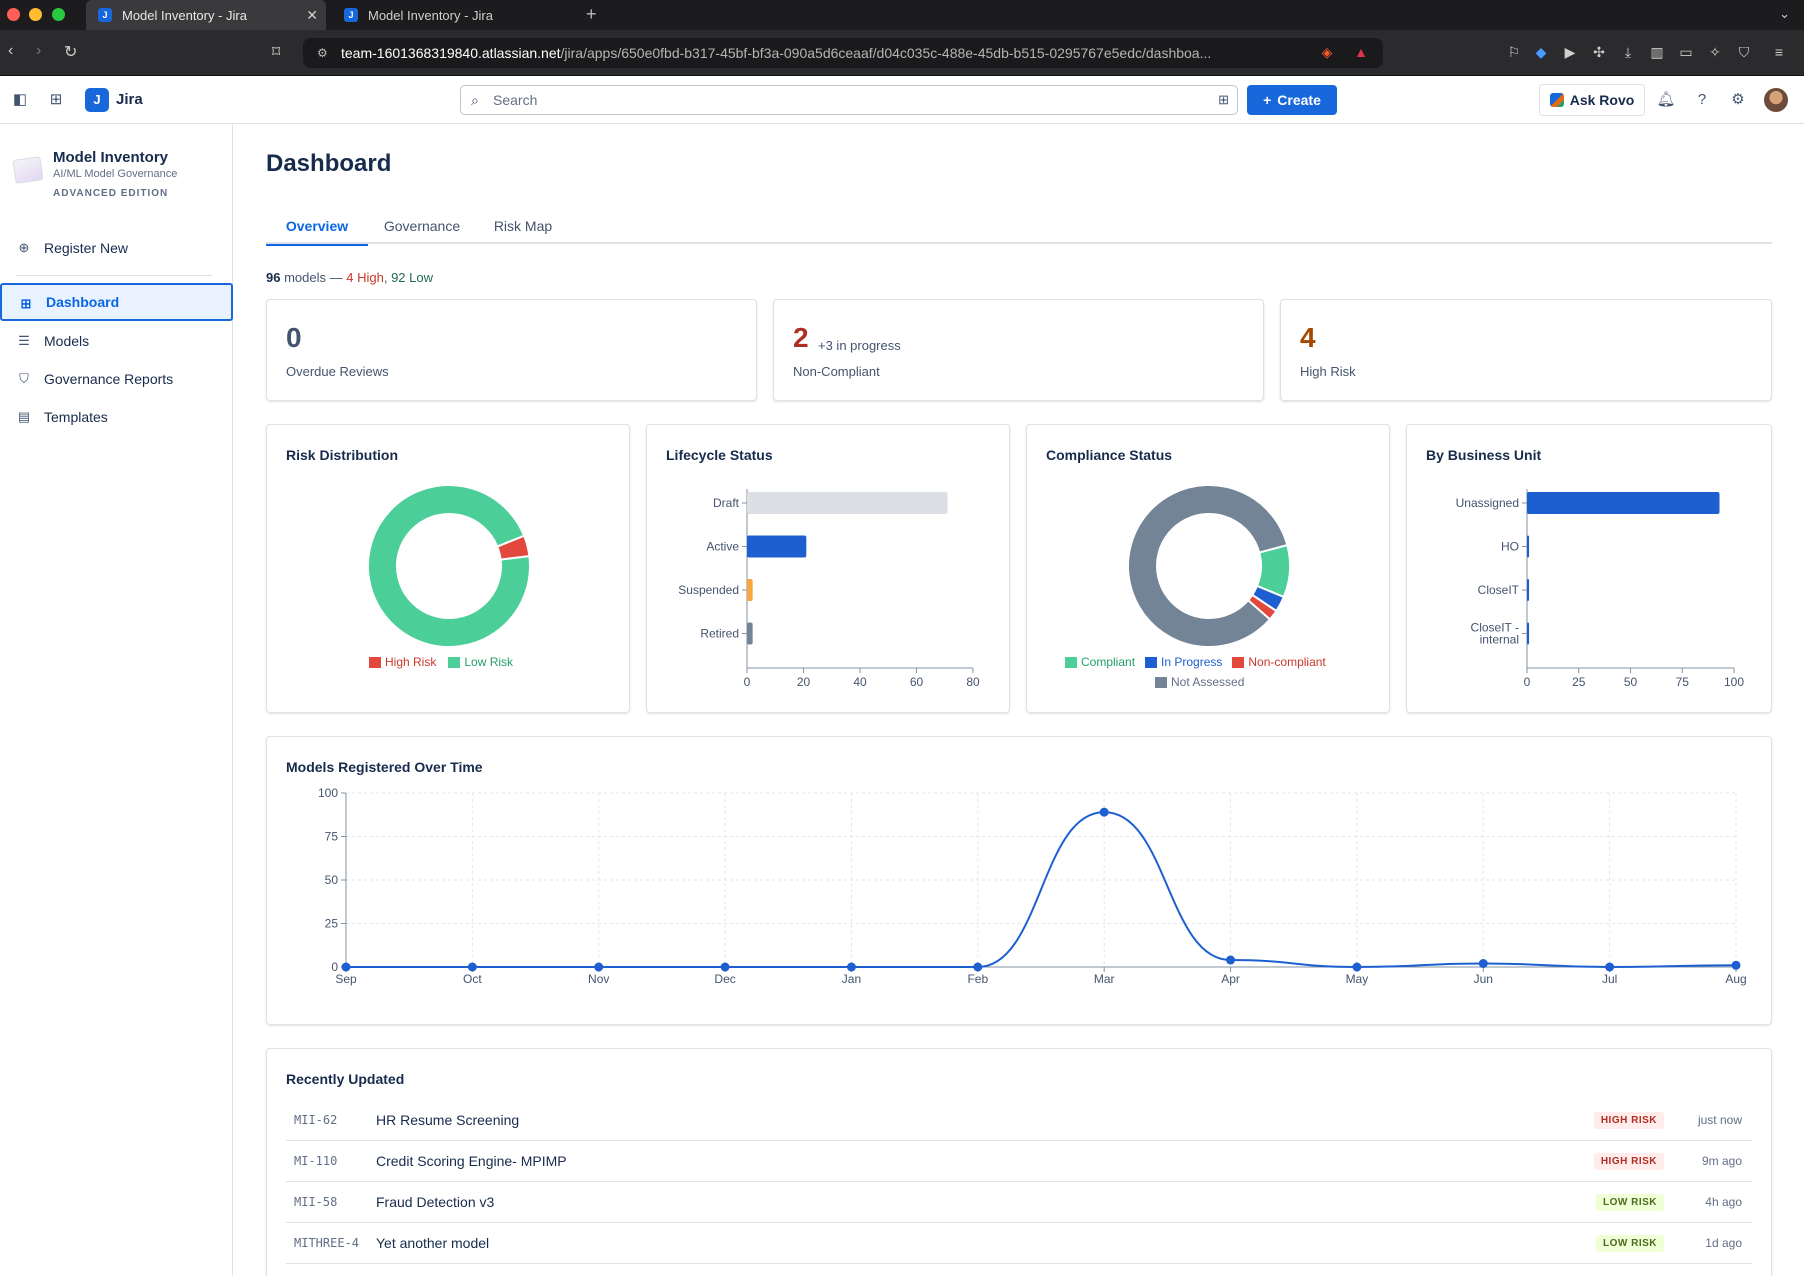 The image size is (1804, 1276). What do you see at coordinates (1018, 350) in the screenshot?
I see `stat-card-non-compliant: 2 +3 in progress Non-Compliant` at bounding box center [1018, 350].